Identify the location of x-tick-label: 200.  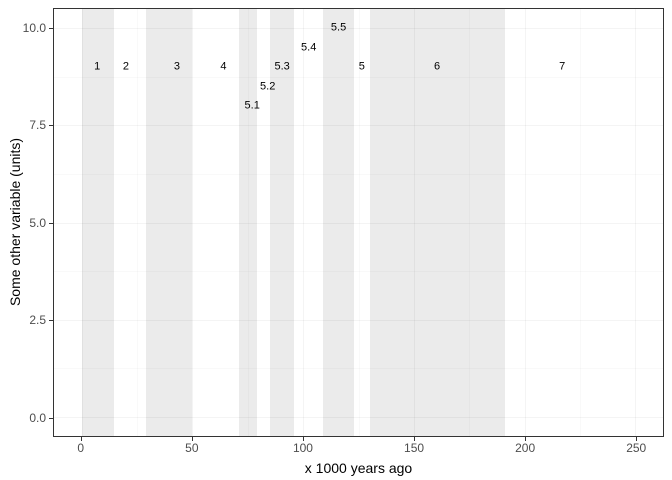
(525, 448).